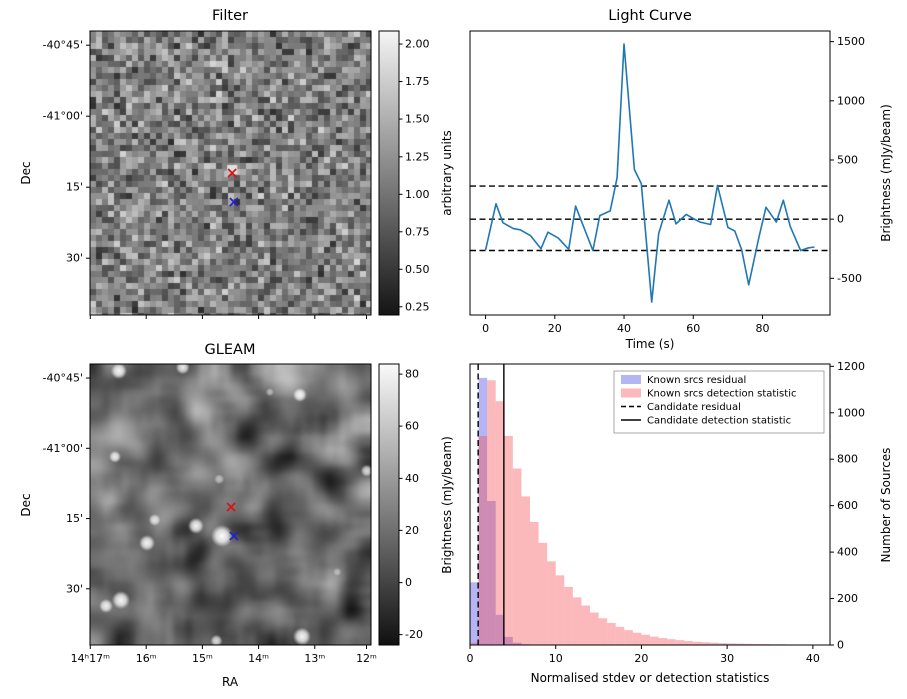 The height and width of the screenshot is (699, 907). Describe the element at coordinates (74, 588) in the screenshot. I see `gleam-ytick-label: 30'` at that location.